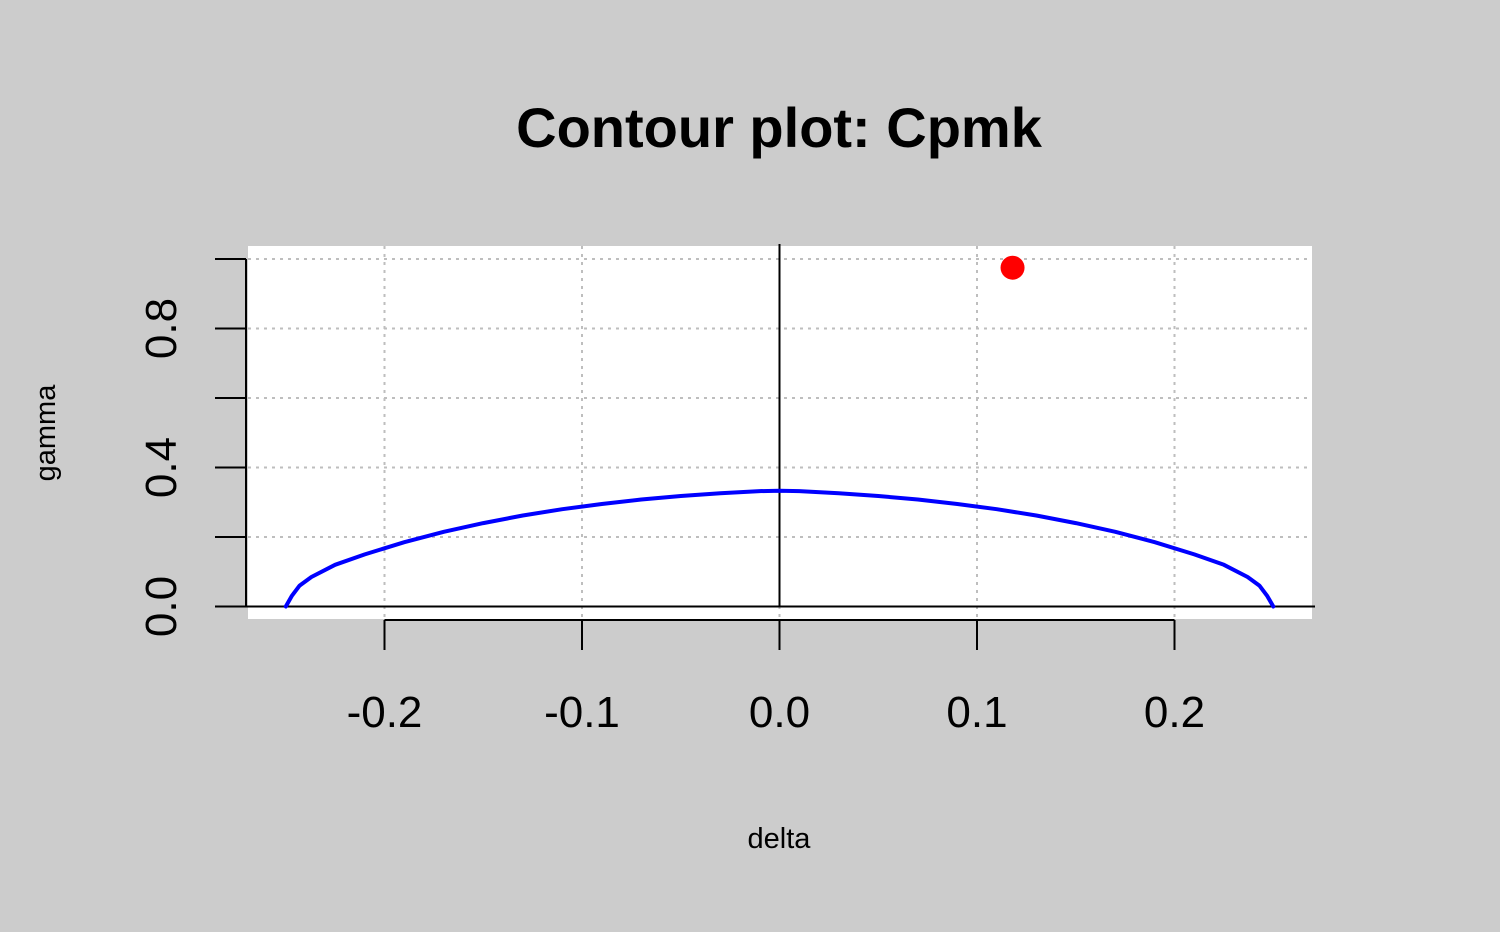  I want to click on y-tick-label: 0.8, so click(161, 328).